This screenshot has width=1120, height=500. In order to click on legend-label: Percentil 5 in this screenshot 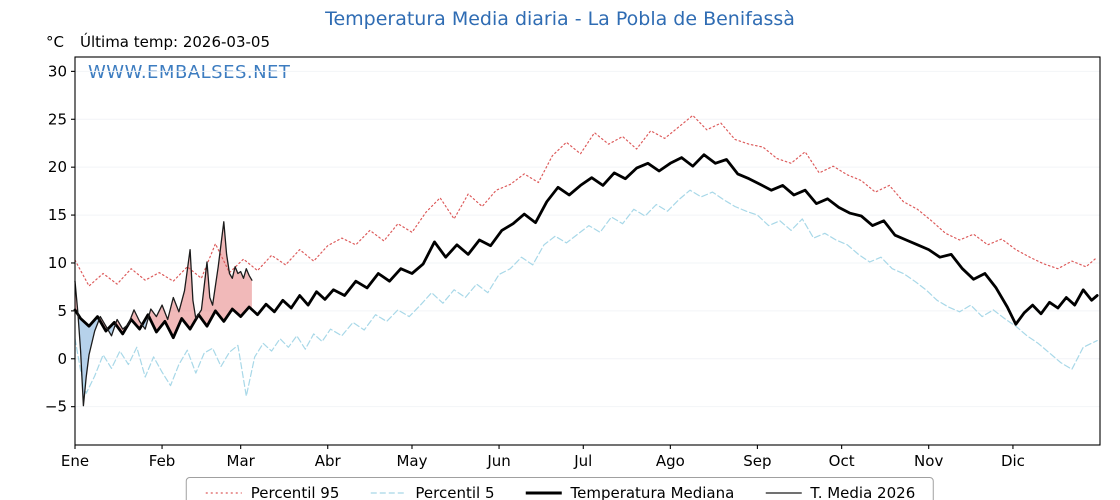, I will do `click(455, 492)`.